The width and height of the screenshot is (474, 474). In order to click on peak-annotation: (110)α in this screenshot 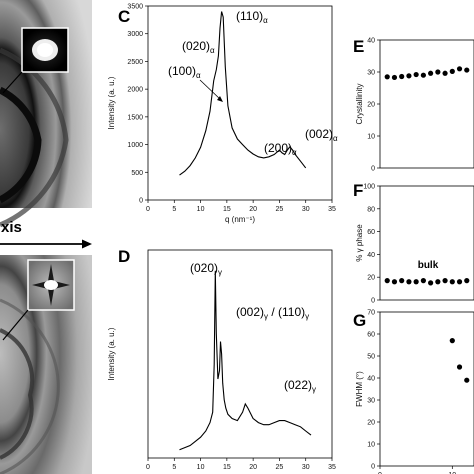, I will do `click(252, 17)`.